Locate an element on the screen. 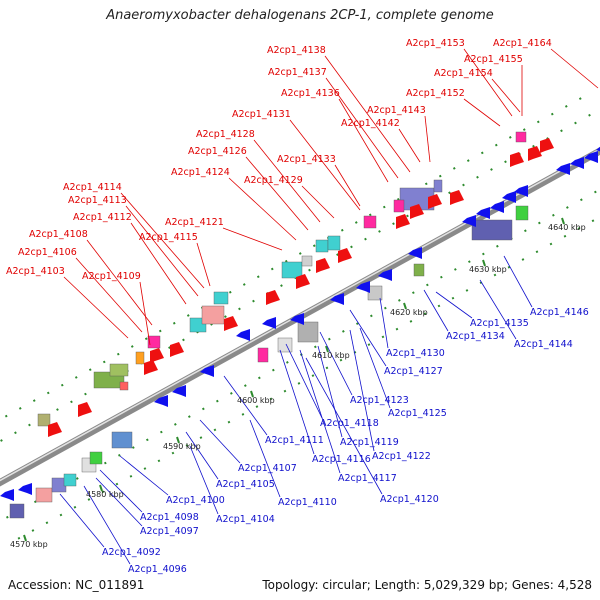 This screenshot has width=600, height=600. kbp-label: 4640 kbp is located at coordinates (567, 227).